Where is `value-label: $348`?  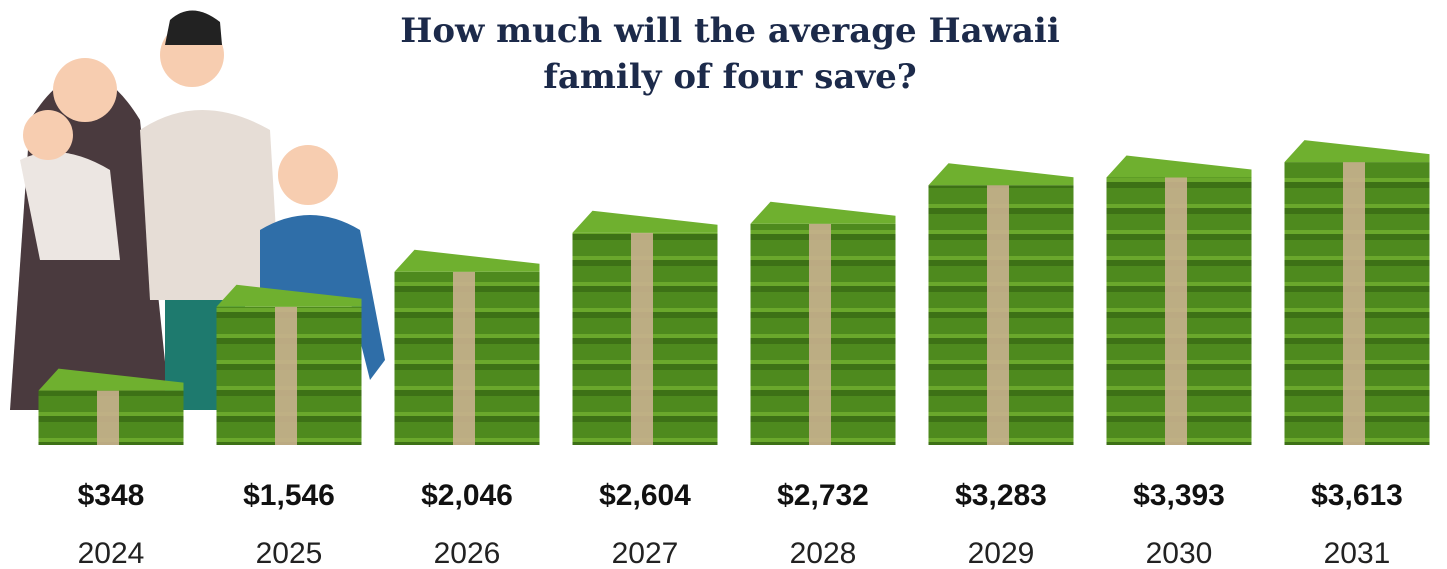
value-label: $348 is located at coordinates (111, 495).